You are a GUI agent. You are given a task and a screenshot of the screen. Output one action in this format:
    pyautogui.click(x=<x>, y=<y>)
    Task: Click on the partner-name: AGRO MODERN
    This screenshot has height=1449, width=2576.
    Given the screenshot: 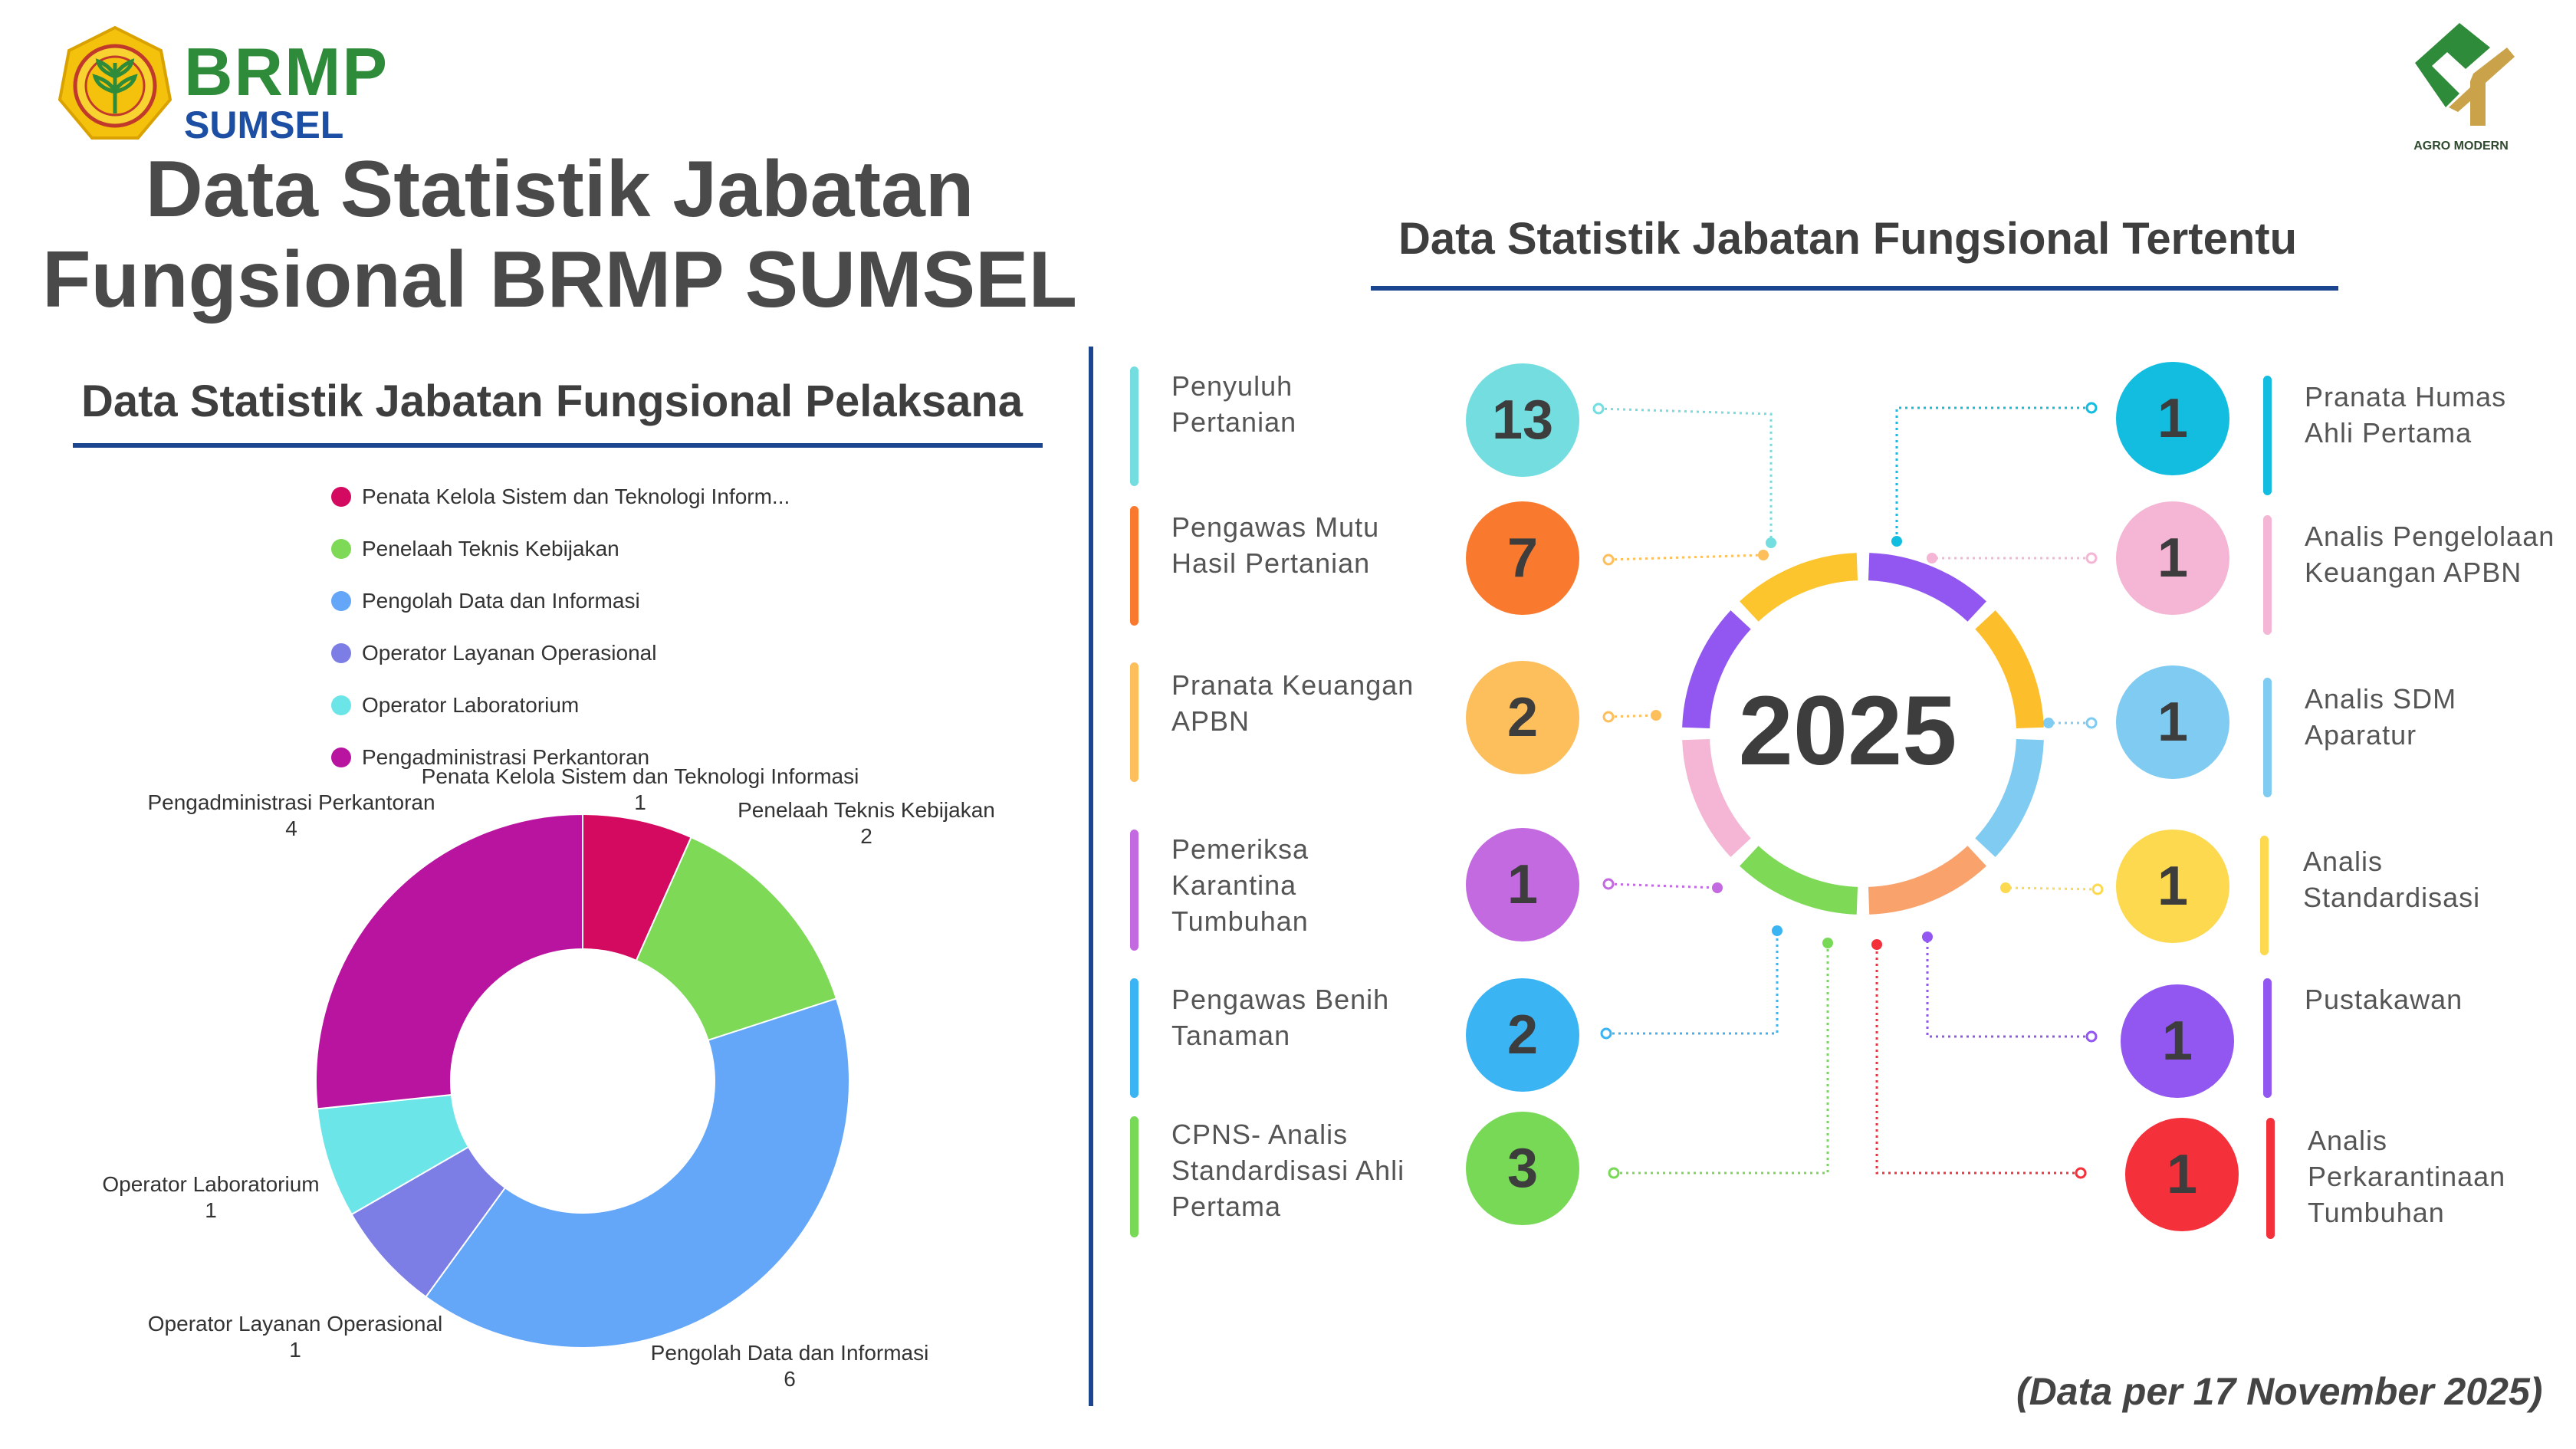 What is the action you would take?
    pyautogui.click(x=2461, y=146)
    